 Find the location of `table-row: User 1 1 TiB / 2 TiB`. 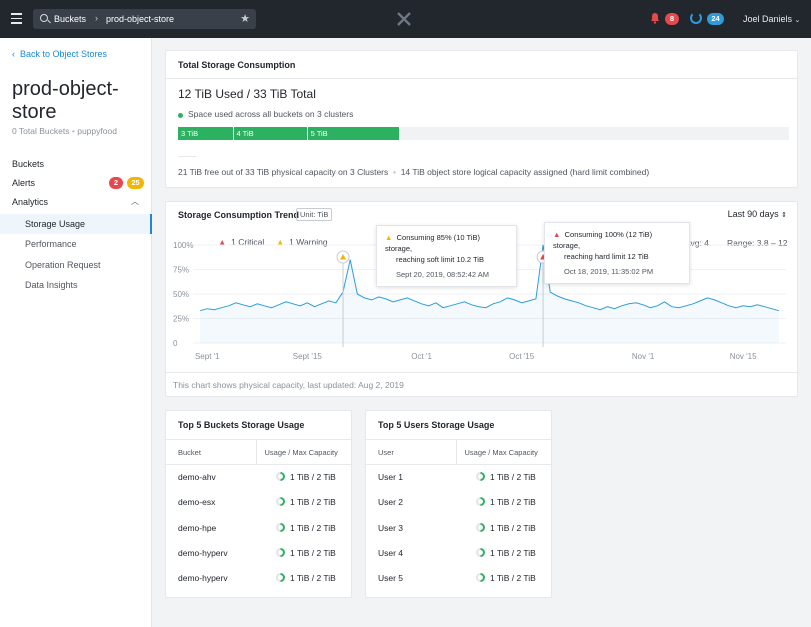

table-row: User 1 1 TiB / 2 TiB is located at coordinates (458, 477).